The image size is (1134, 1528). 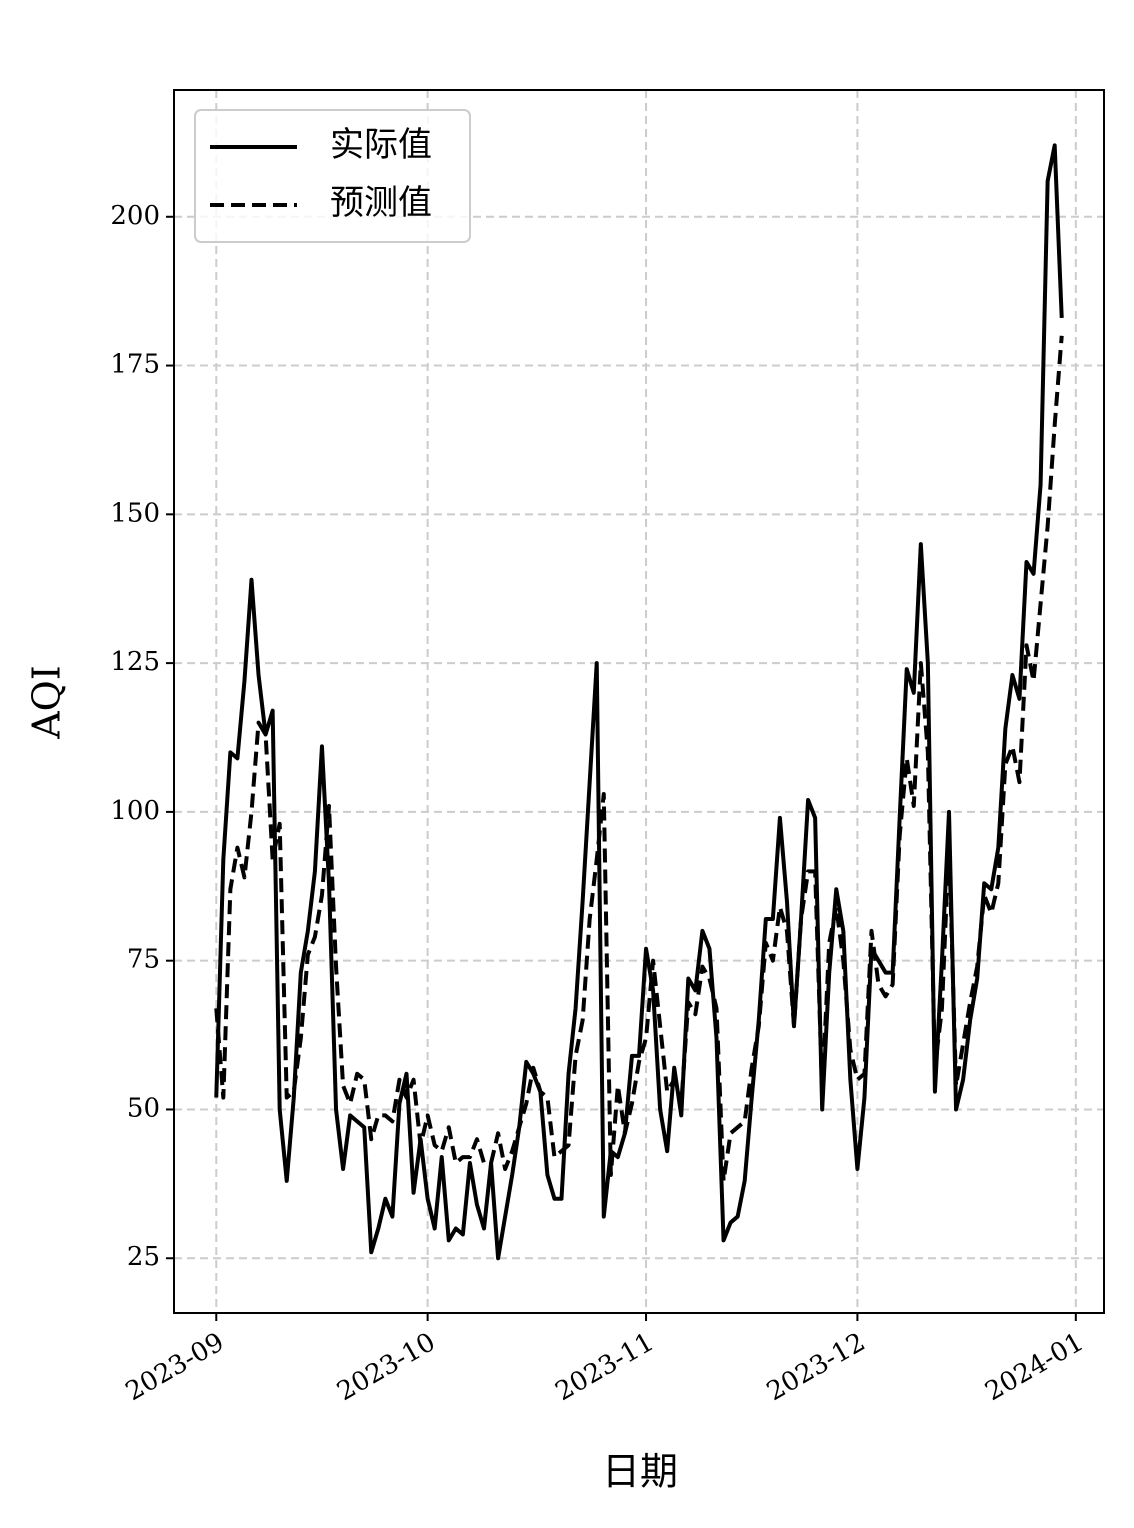 I want to click on y-tick-label: 75, so click(x=143, y=960).